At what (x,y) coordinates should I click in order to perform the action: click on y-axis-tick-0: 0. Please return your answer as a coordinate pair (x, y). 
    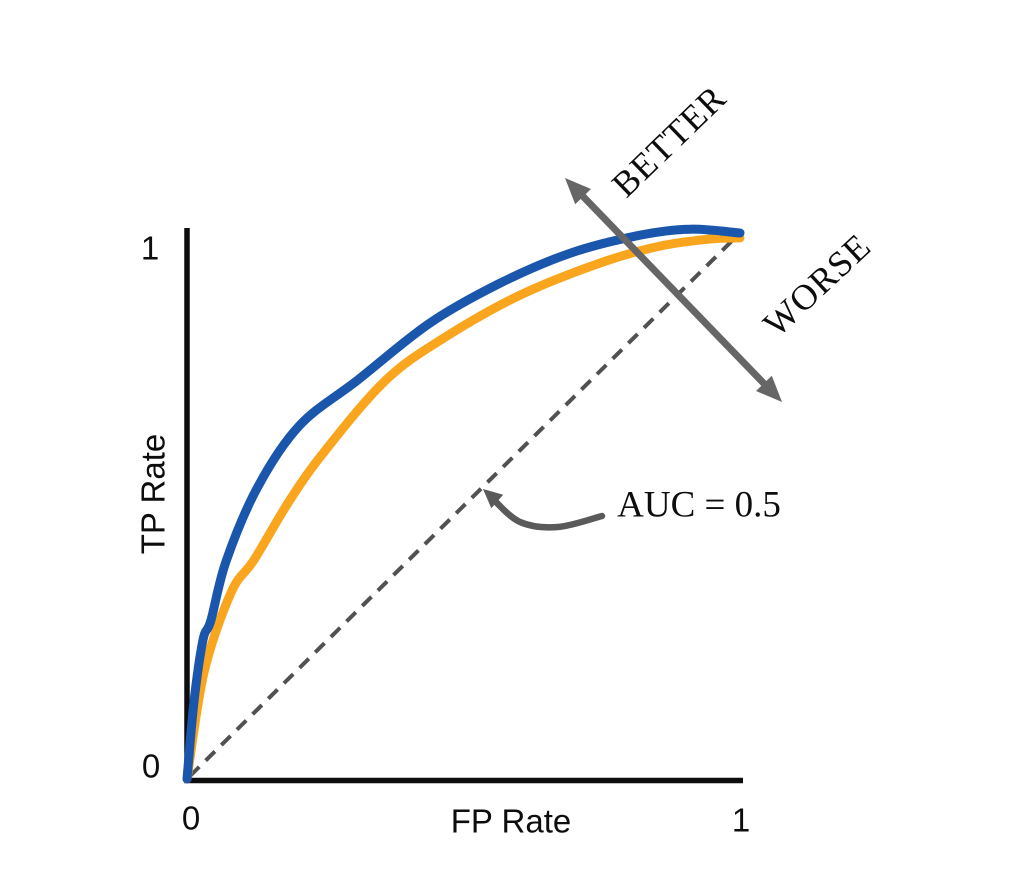
    Looking at the image, I should click on (151, 766).